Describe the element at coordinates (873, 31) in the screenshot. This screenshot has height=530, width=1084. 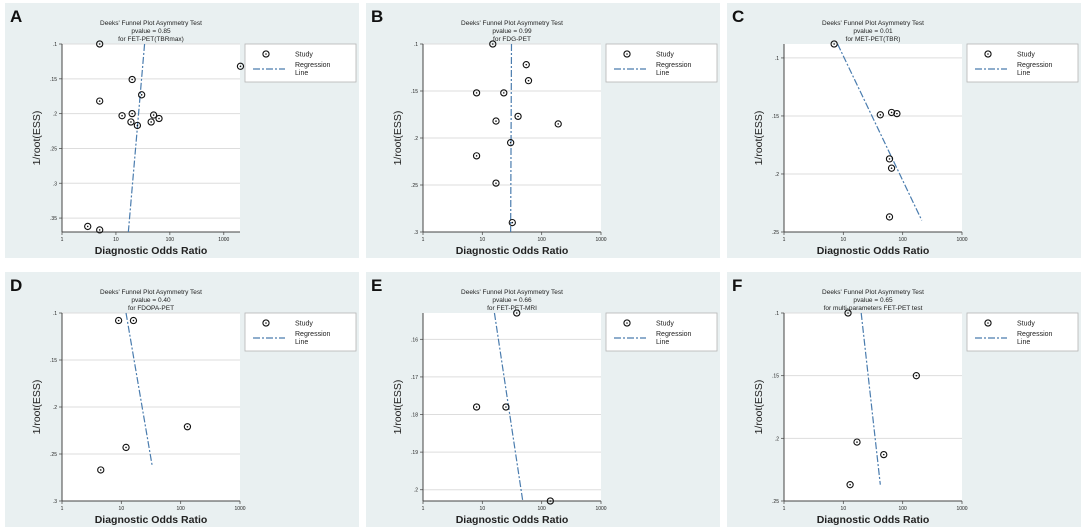
I see `pvalue-label: pvalue = 0.01` at that location.